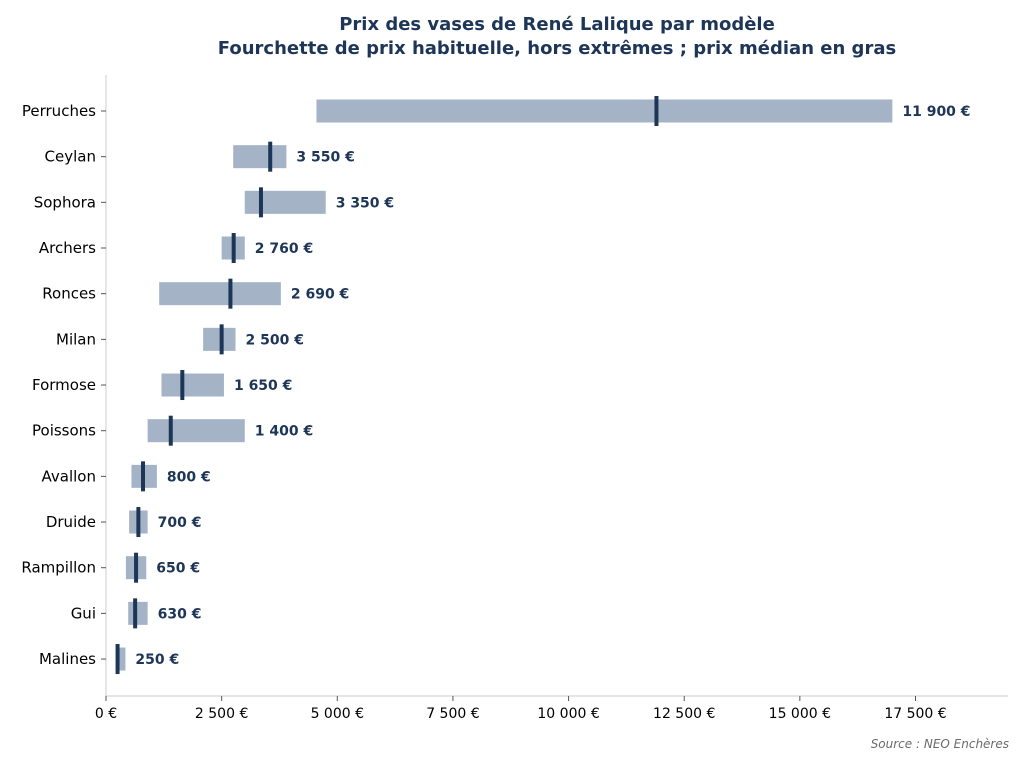 The image size is (1024, 760). I want to click on category-label: Rampillon, so click(58, 568).